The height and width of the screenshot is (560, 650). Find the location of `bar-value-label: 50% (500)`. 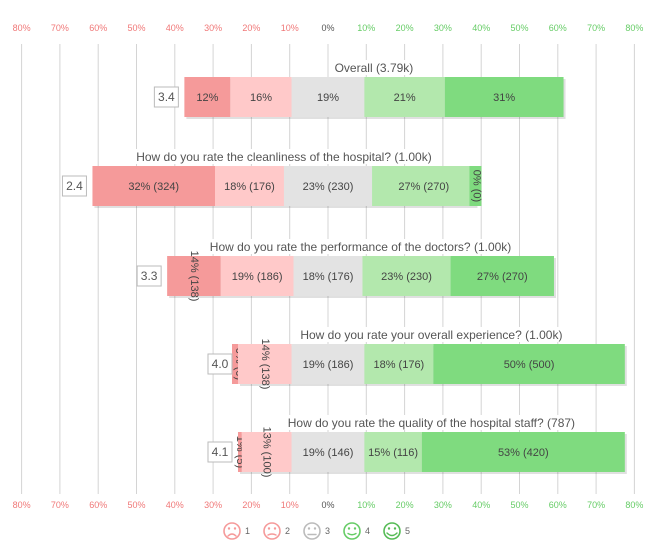

bar-value-label: 50% (500) is located at coordinates (529, 365).